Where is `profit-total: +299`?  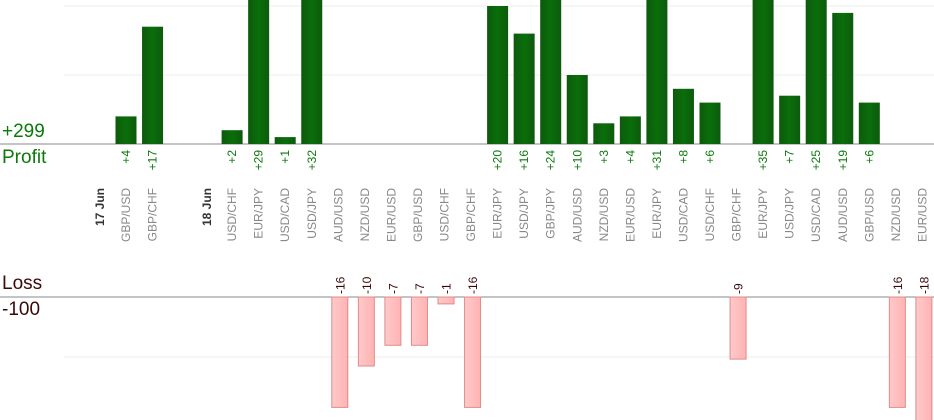
profit-total: +299 is located at coordinates (23, 131).